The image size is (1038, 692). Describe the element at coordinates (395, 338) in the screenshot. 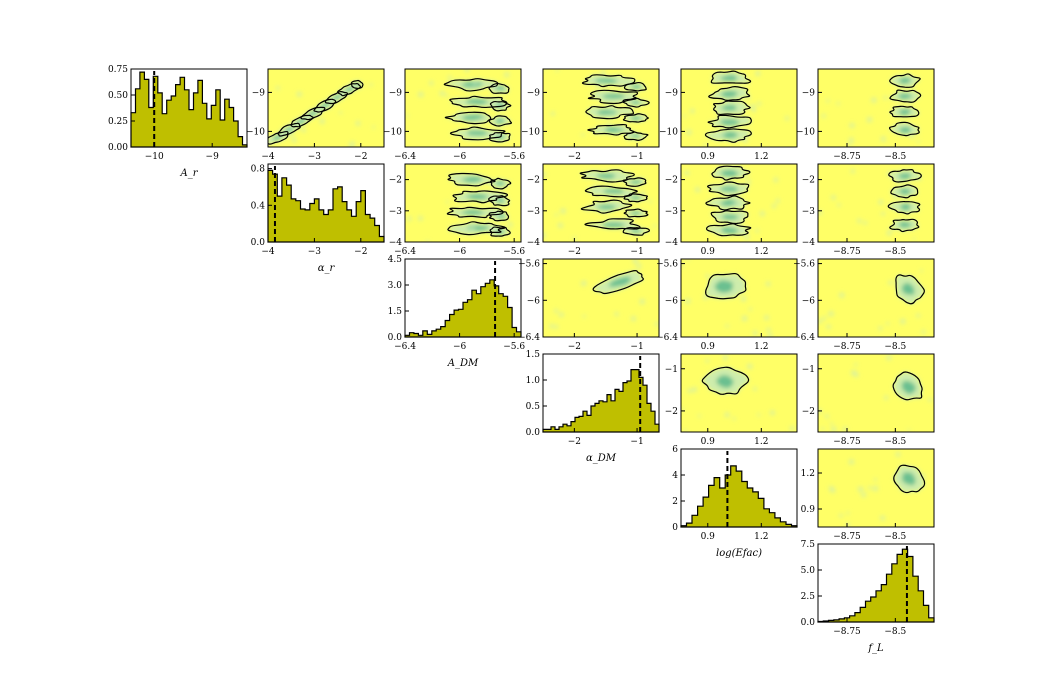

I see `ytick-label-2-0: 0.0` at that location.